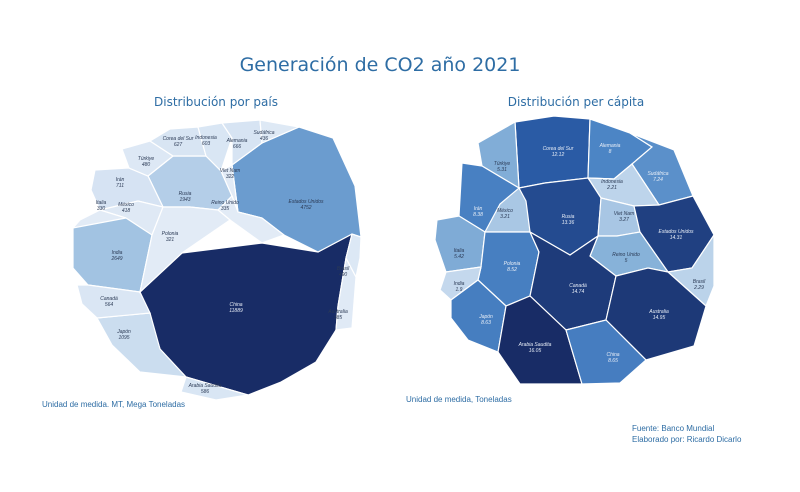 Image resolution: width=800 pixels, height=492 pixels. I want to click on per-capita-value-japon: 8.63, so click(486, 323).